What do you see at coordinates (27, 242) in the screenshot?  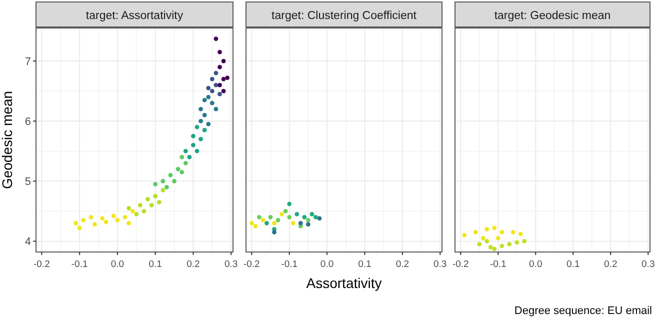 I see `y-tick-label: 4` at bounding box center [27, 242].